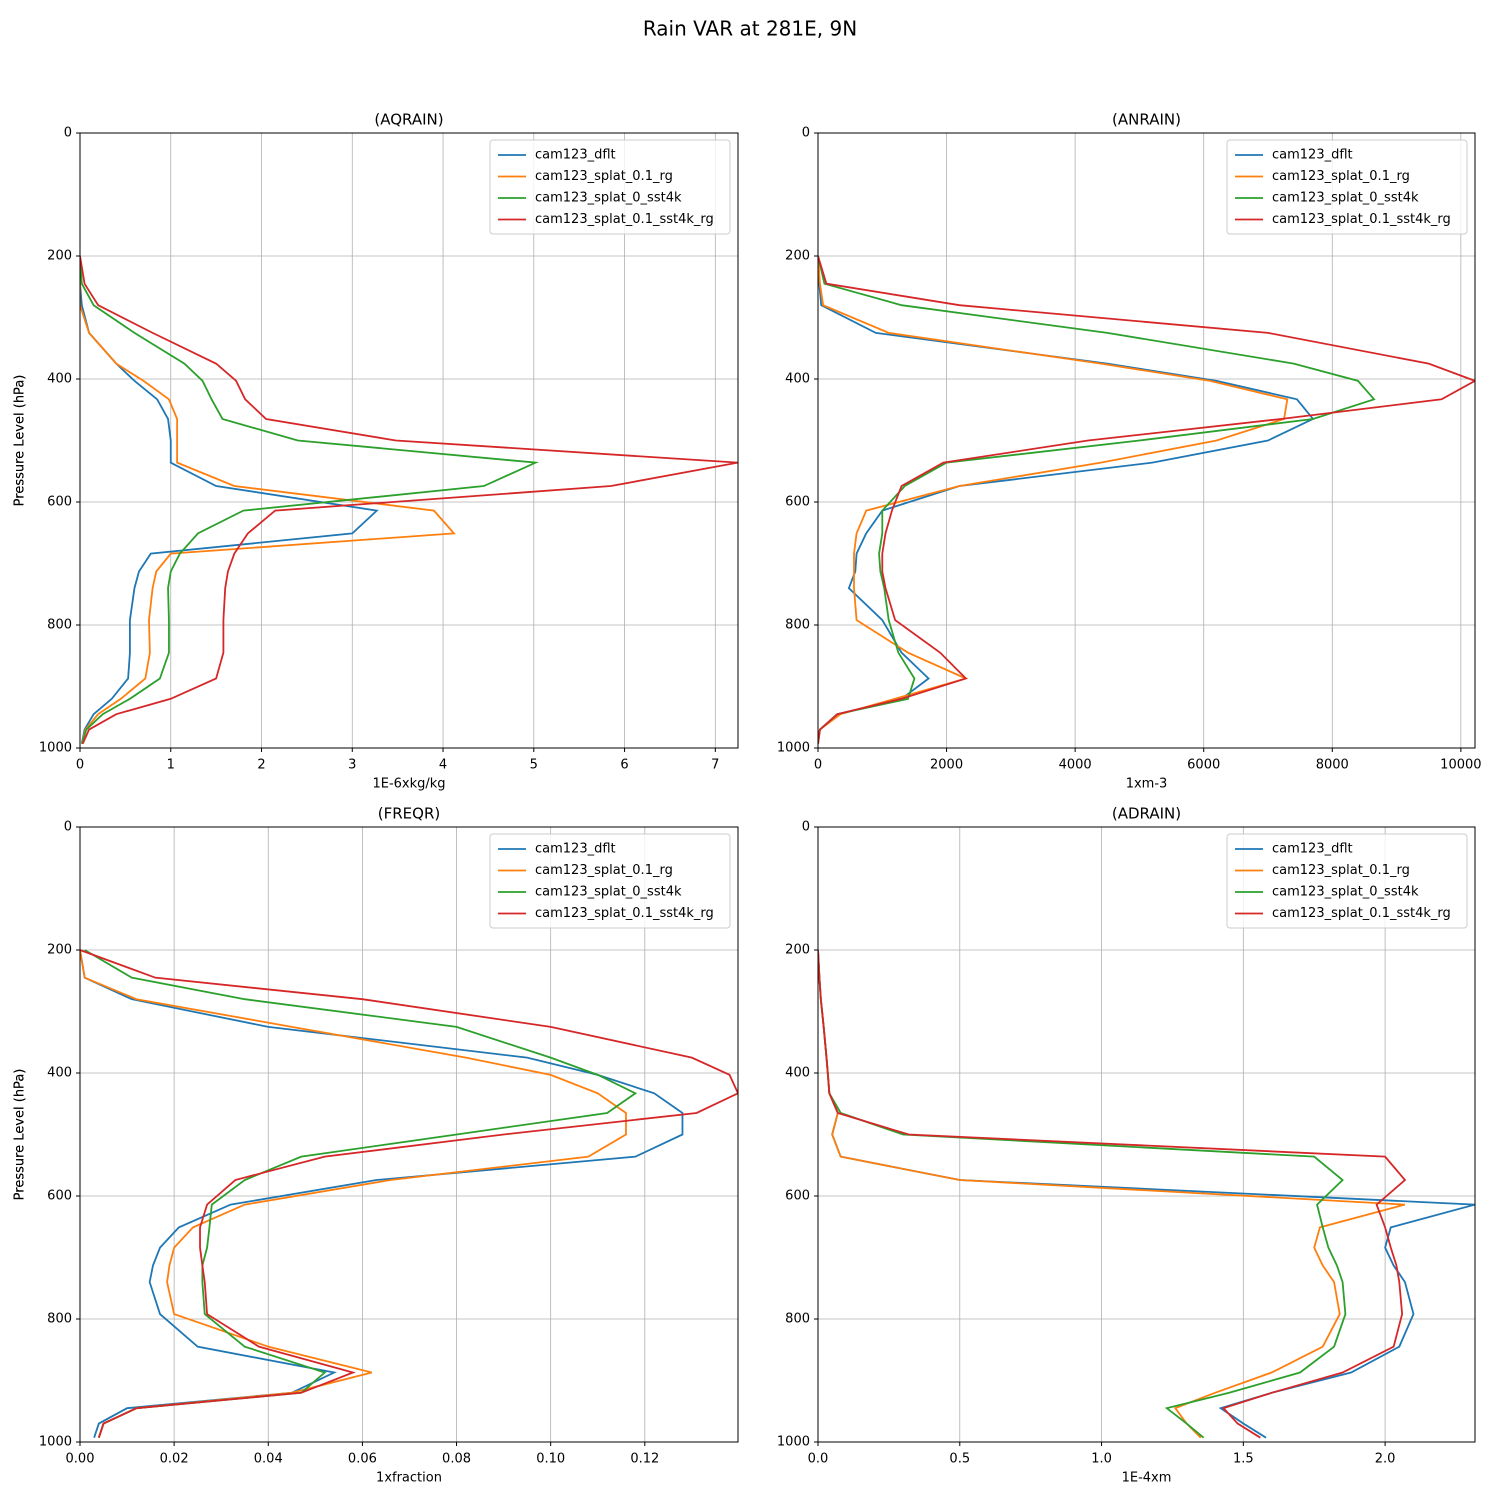 The width and height of the screenshot is (1500, 1500). Describe the element at coordinates (946, 765) in the screenshot. I see `x-tick-label: 2000` at that location.